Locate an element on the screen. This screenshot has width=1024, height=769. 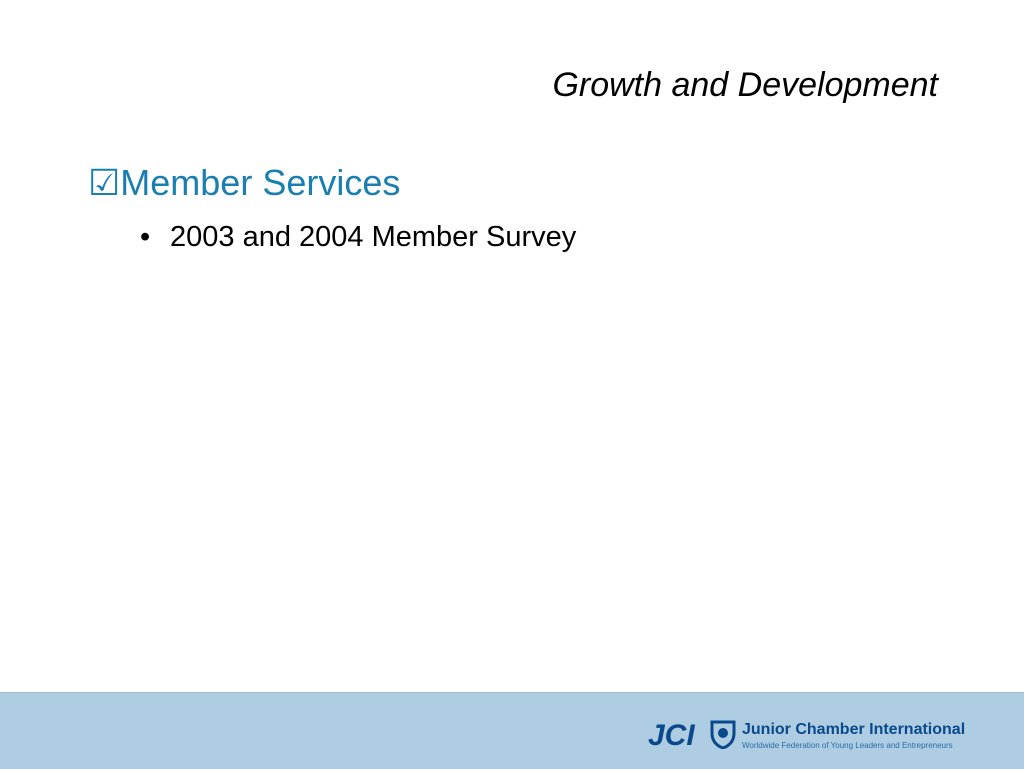
org-name: Junior Chamber International is located at coordinates (854, 729).